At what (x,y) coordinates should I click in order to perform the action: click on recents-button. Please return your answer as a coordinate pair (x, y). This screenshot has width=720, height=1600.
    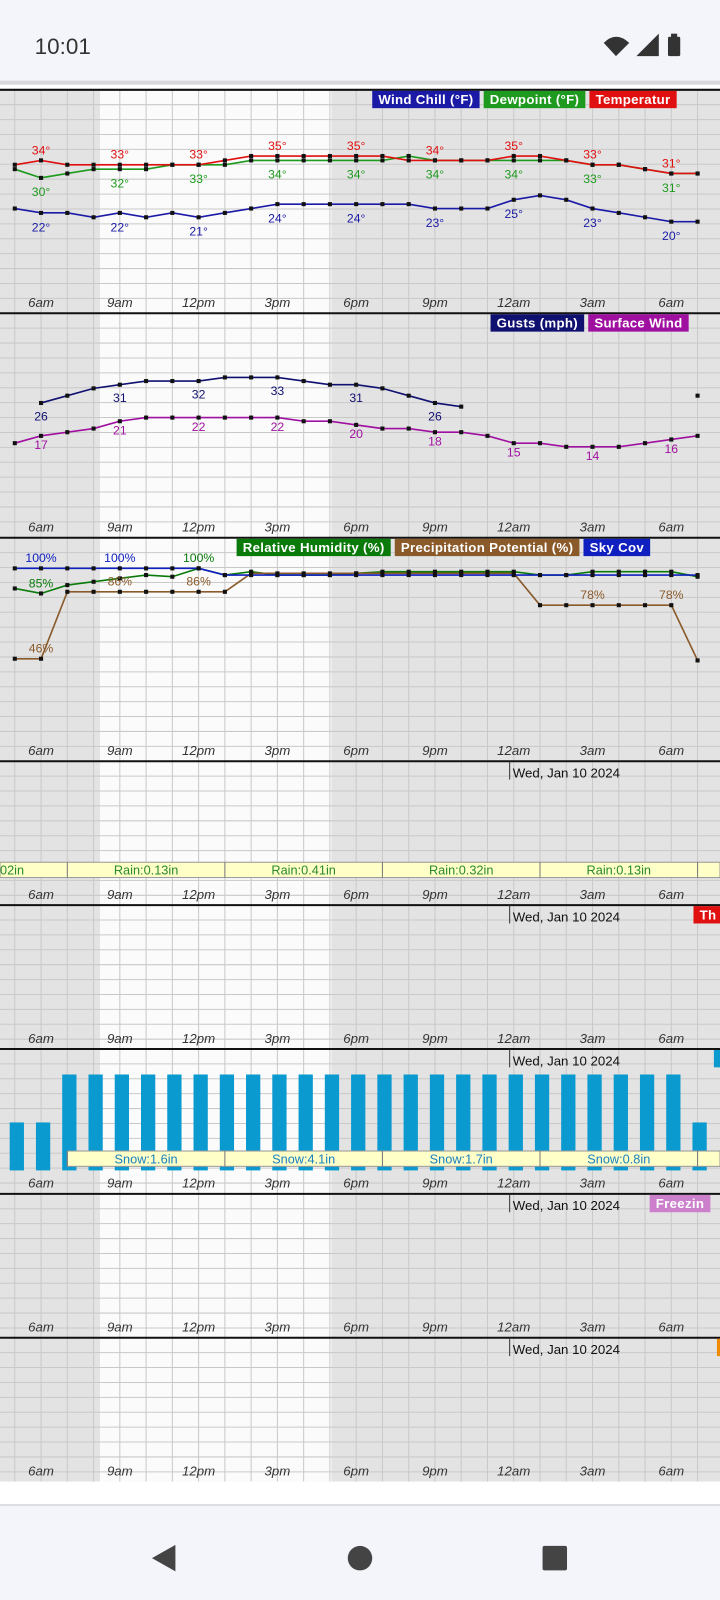
    Looking at the image, I should click on (555, 1558).